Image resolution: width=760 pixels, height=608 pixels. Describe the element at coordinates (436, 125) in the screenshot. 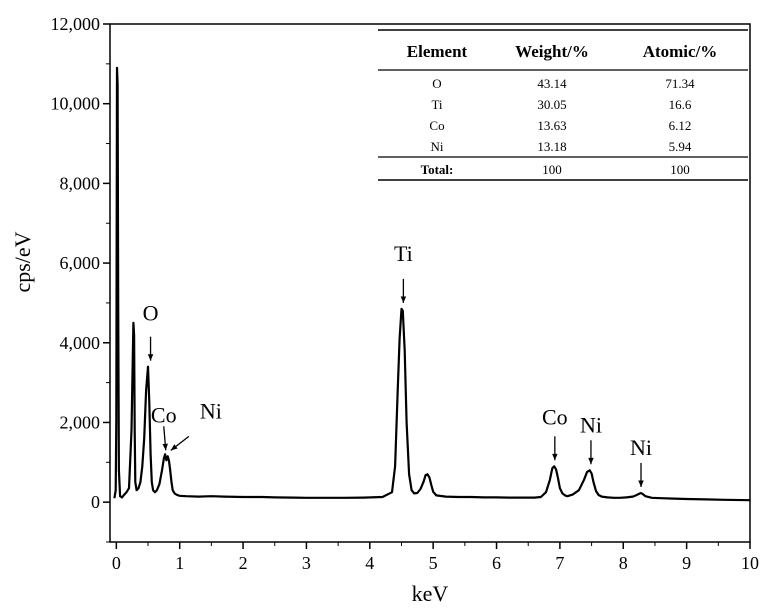

I see `table-cell: Co` at that location.